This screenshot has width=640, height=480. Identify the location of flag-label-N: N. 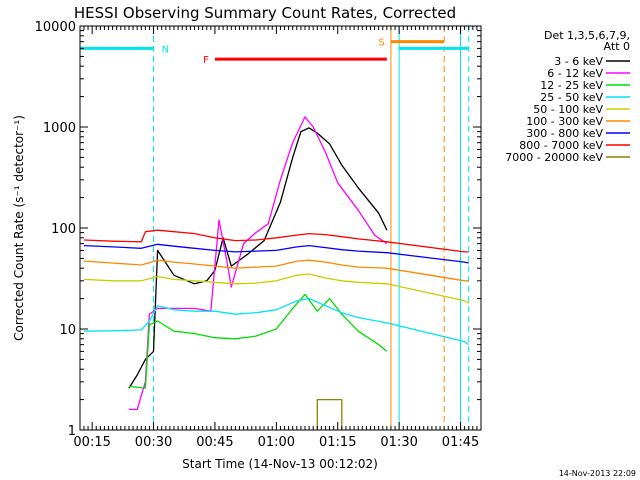
(165, 49).